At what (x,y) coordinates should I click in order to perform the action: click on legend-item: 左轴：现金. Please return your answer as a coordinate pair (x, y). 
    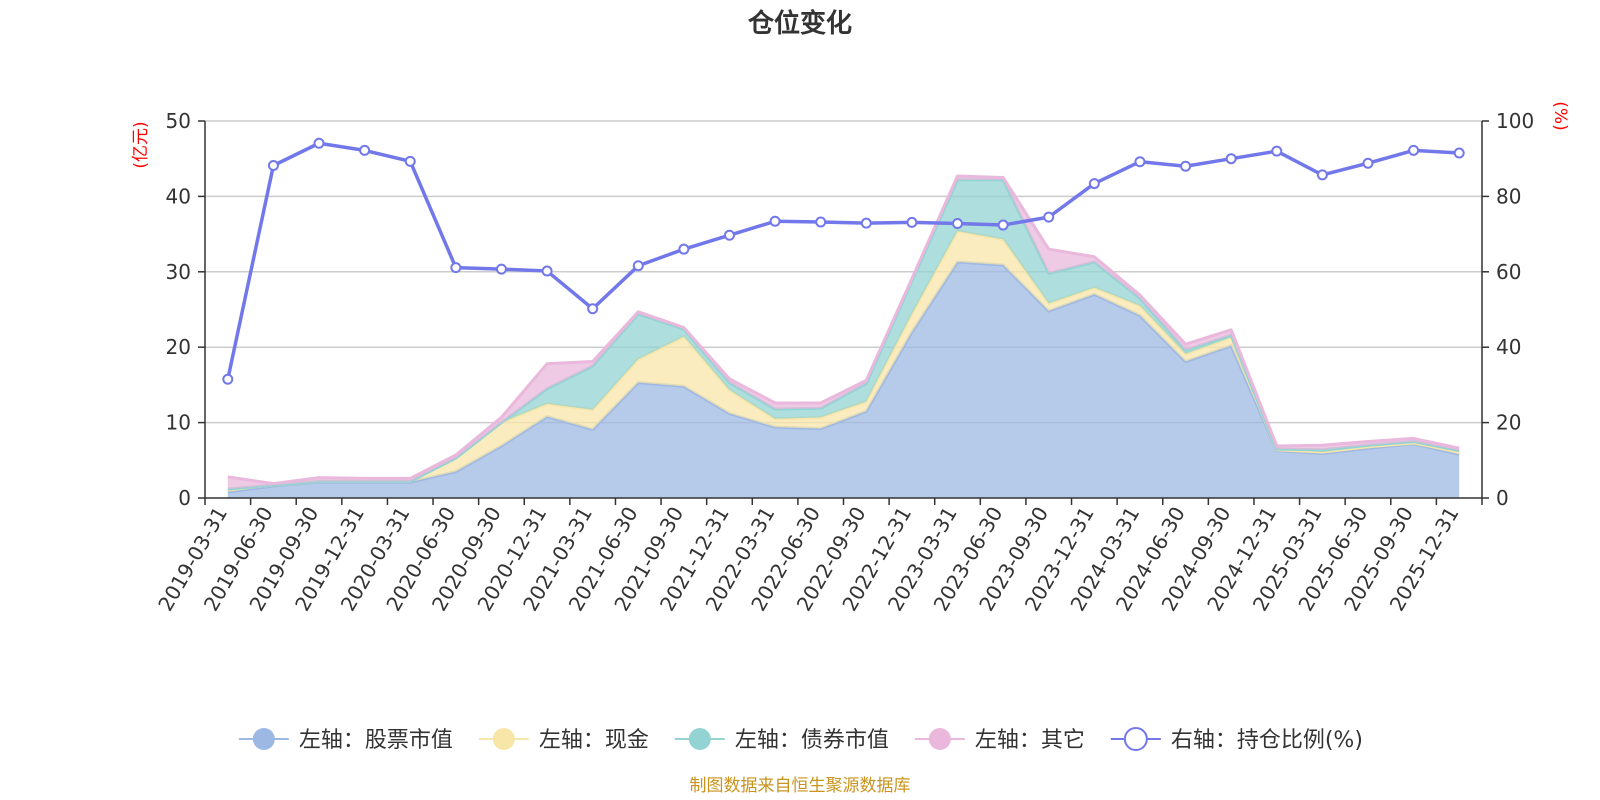
    Looking at the image, I should click on (563, 740).